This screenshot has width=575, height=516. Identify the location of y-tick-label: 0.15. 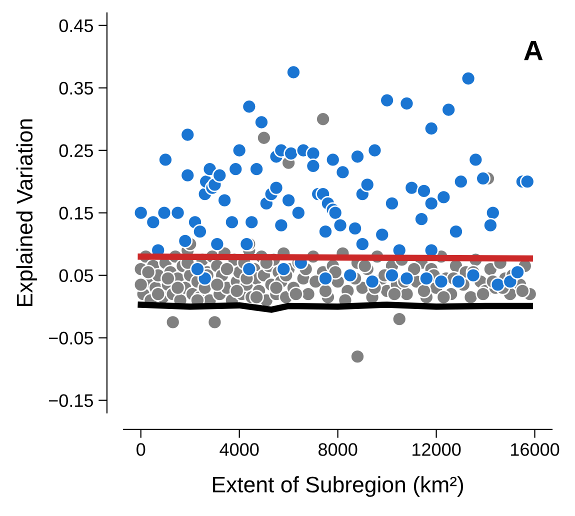
(76, 213).